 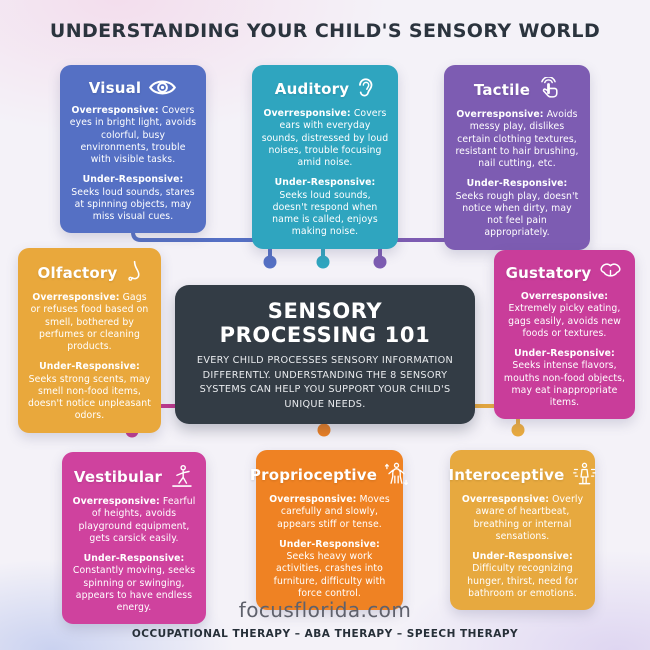 I want to click on card-title: Gustatory, so click(x=548, y=273).